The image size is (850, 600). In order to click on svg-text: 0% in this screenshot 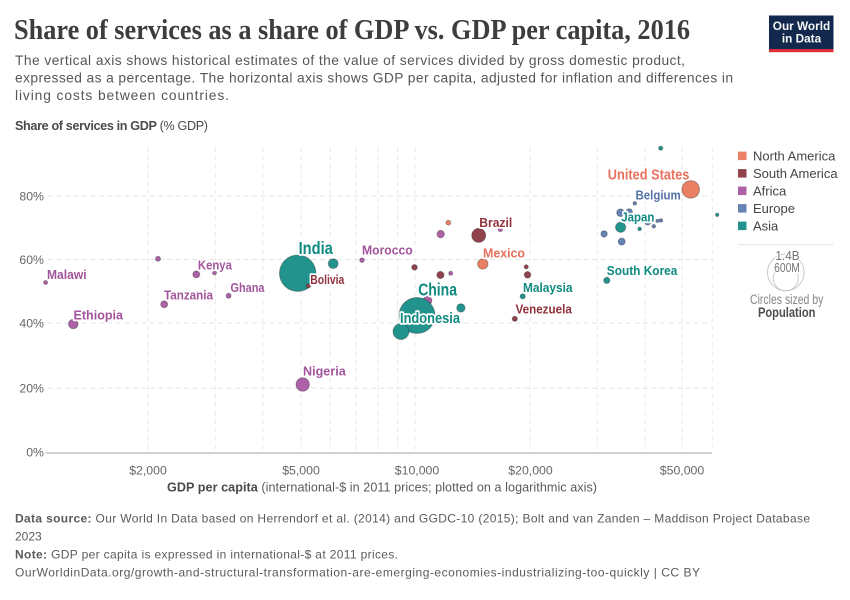, I will do `click(35, 453)`.